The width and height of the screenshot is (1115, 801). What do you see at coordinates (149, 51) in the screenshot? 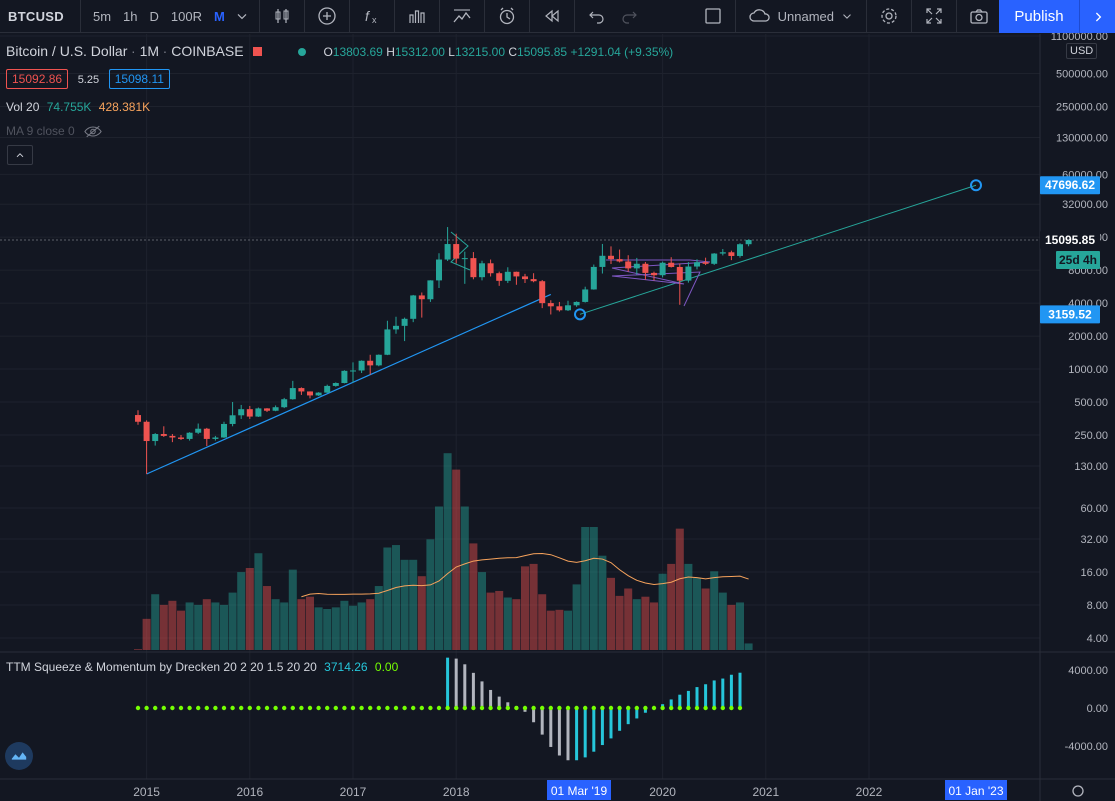
I see `interval-label: 1M` at bounding box center [149, 51].